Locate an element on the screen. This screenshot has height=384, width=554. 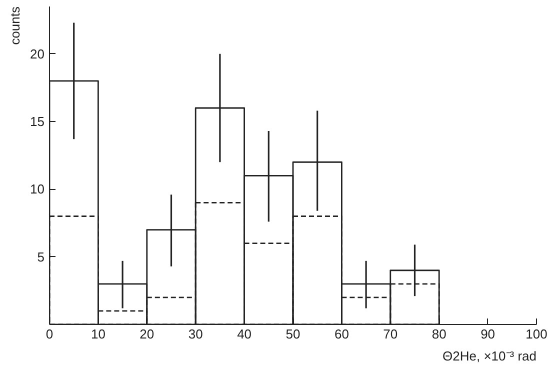
x-tick-label: 30 is located at coordinates (195, 334).